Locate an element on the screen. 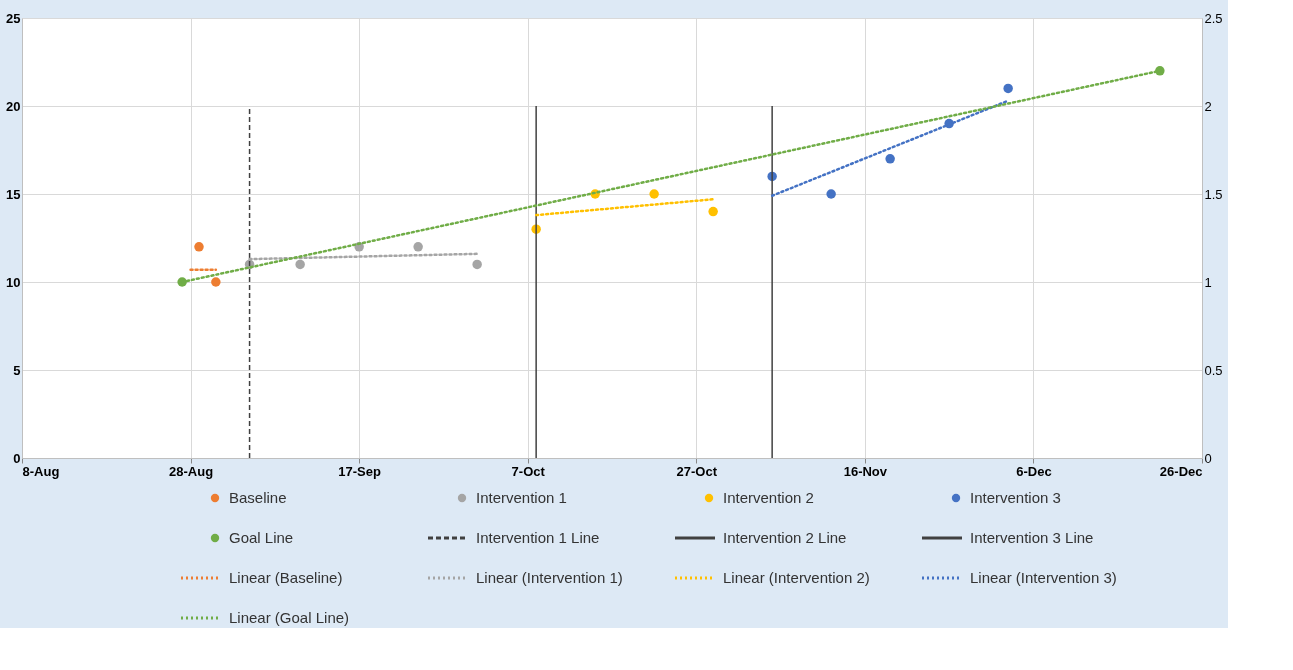  y2-tick-label: 1.5 is located at coordinates (1213, 194).